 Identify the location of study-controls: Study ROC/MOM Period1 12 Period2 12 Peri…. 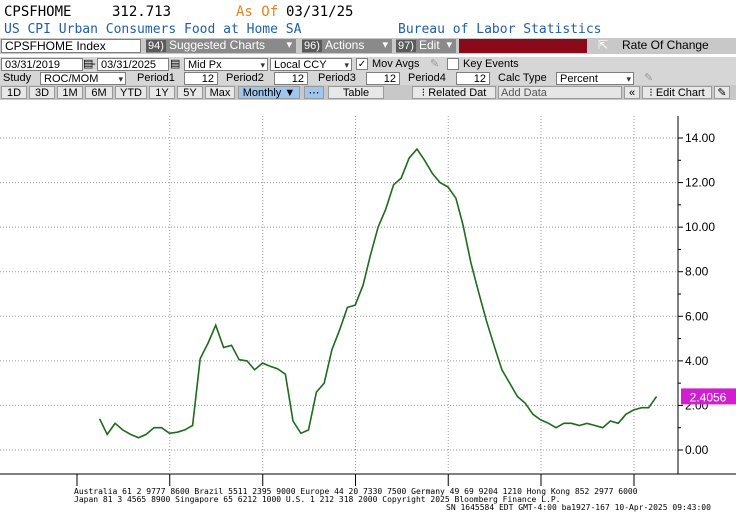
(368, 78).